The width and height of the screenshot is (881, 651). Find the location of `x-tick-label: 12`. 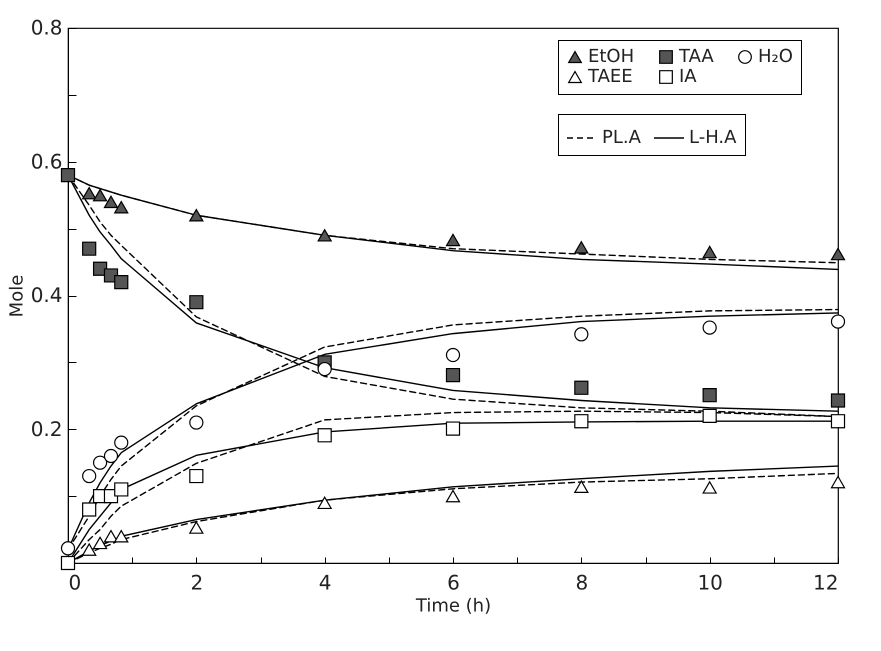

x-tick-label: 12 is located at coordinates (825, 582).